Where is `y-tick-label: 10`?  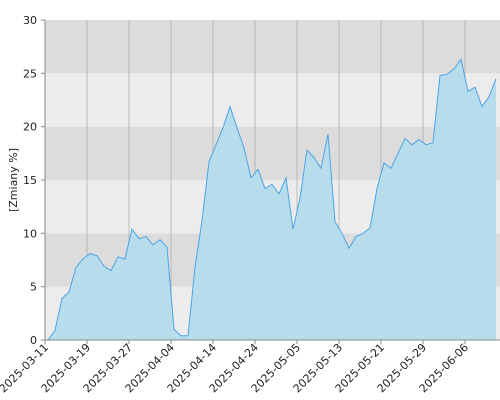
y-tick-label: 10 is located at coordinates (30, 233).